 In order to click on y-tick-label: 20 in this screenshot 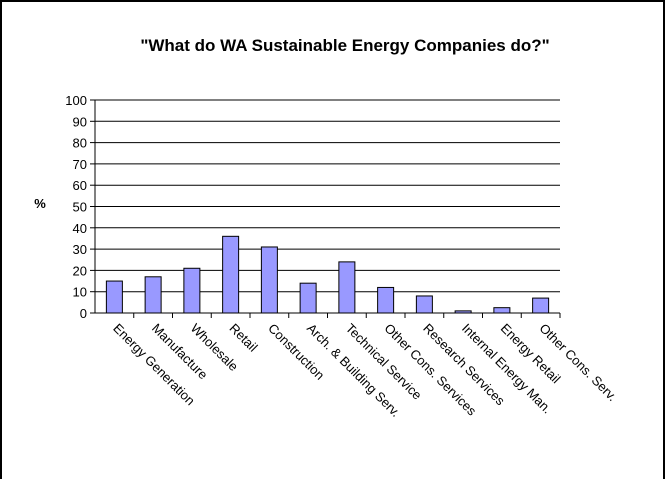, I will do `click(80, 270)`.